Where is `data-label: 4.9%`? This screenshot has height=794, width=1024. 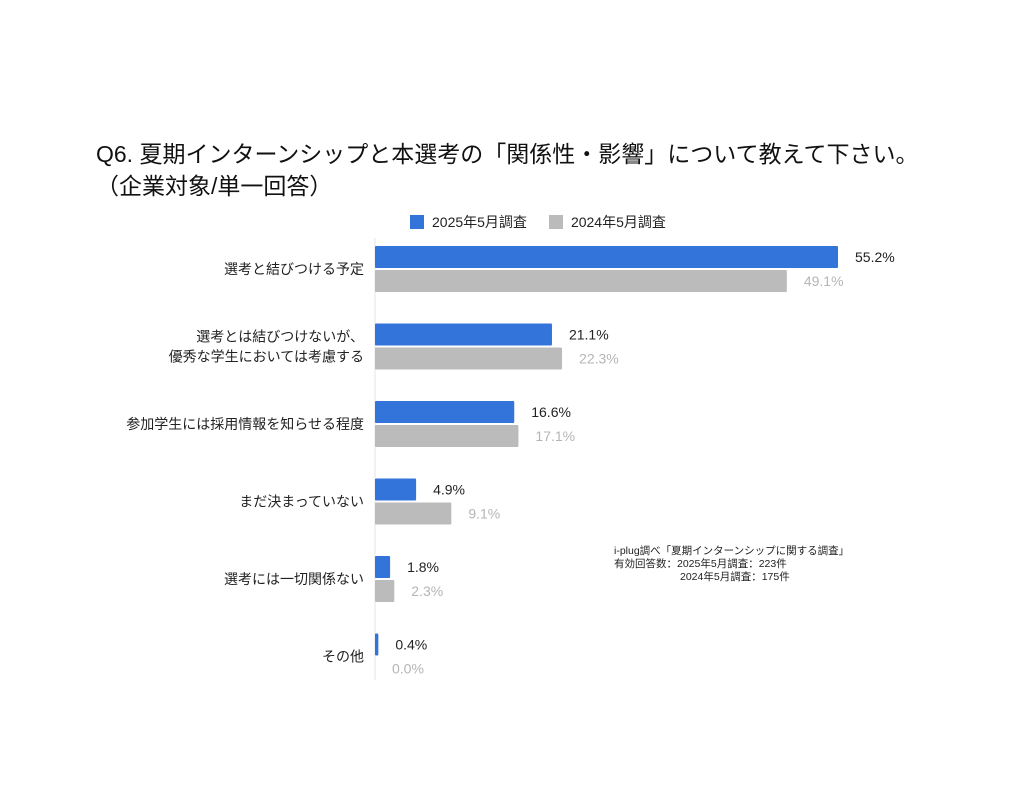
data-label: 4.9% is located at coordinates (449, 490).